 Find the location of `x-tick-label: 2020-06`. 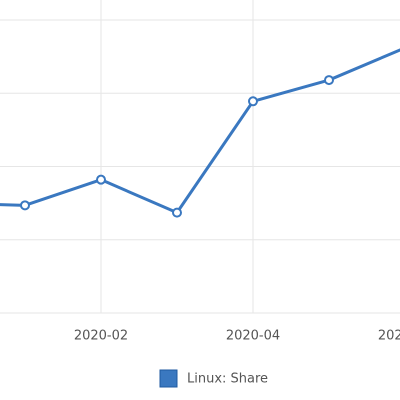

x-tick-label: 2020-06 is located at coordinates (389, 336).